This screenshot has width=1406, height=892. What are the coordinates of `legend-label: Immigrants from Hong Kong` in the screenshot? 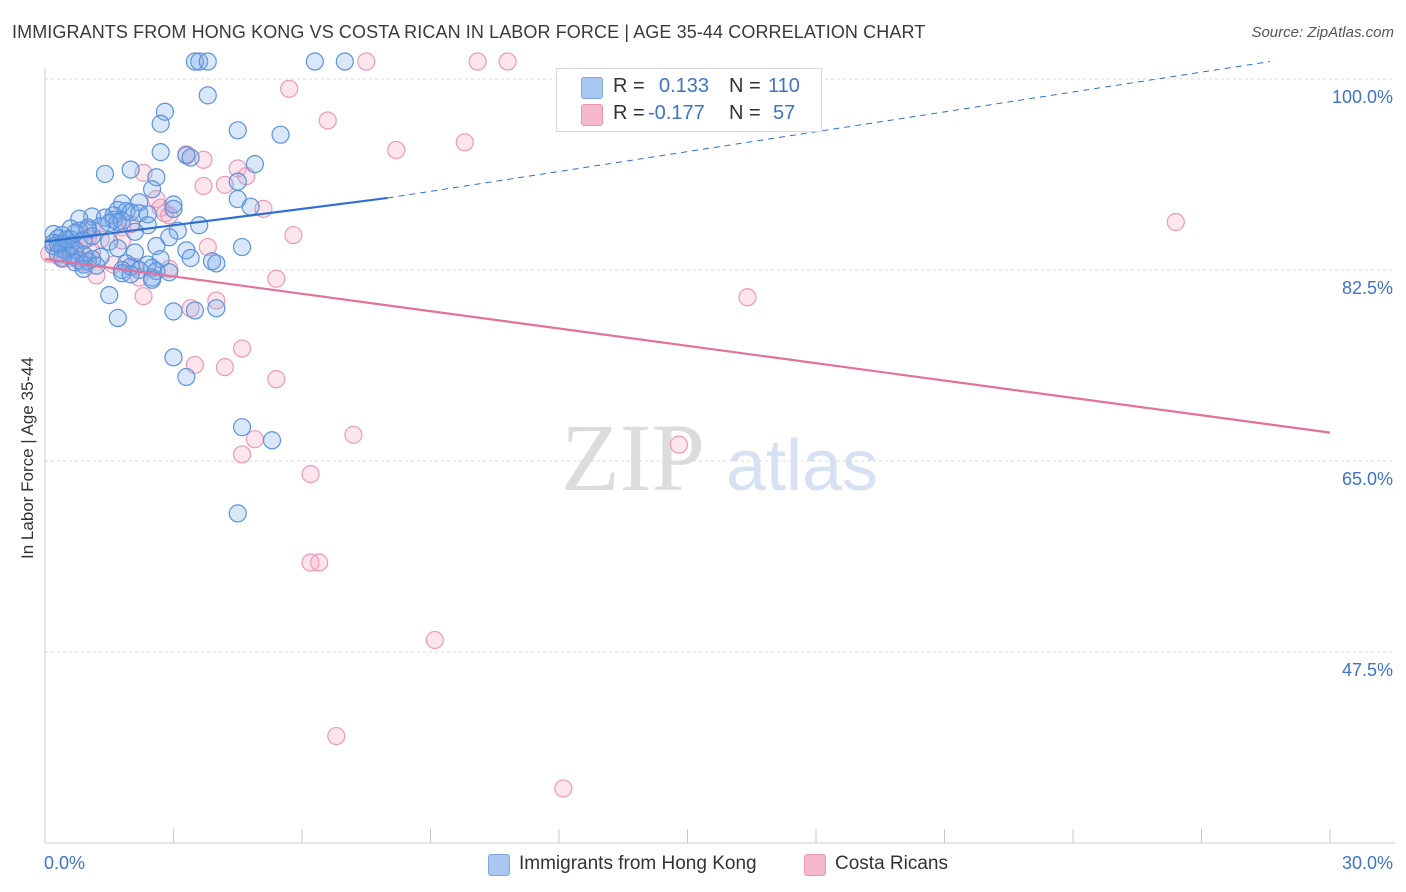 It's located at (638, 863).